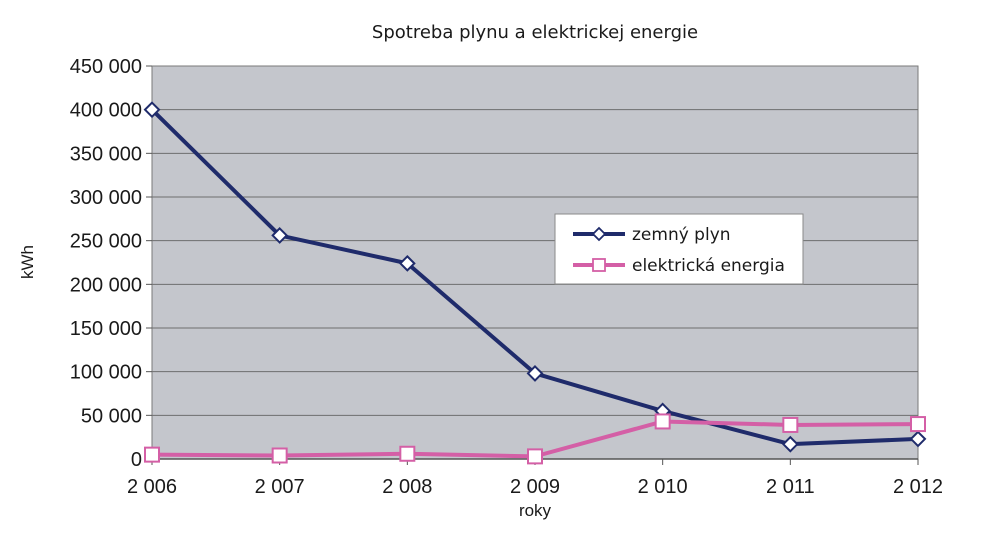 The height and width of the screenshot is (545, 1000). What do you see at coordinates (111, 416) in the screenshot?
I see `y-tick-label: 50 000` at bounding box center [111, 416].